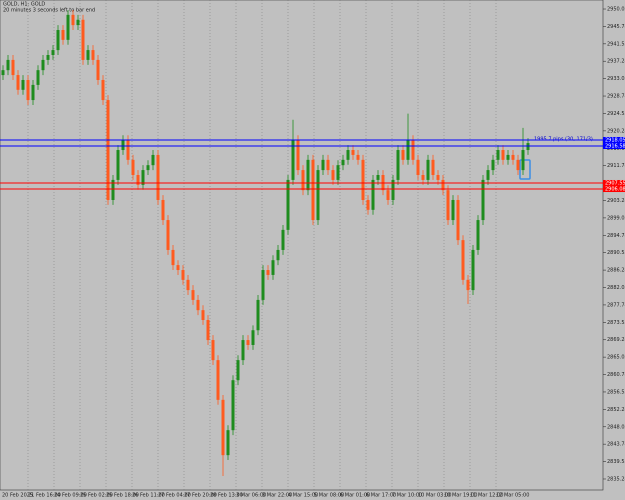  I want to click on y-tick-label: 2869.28, so click(616, 340).